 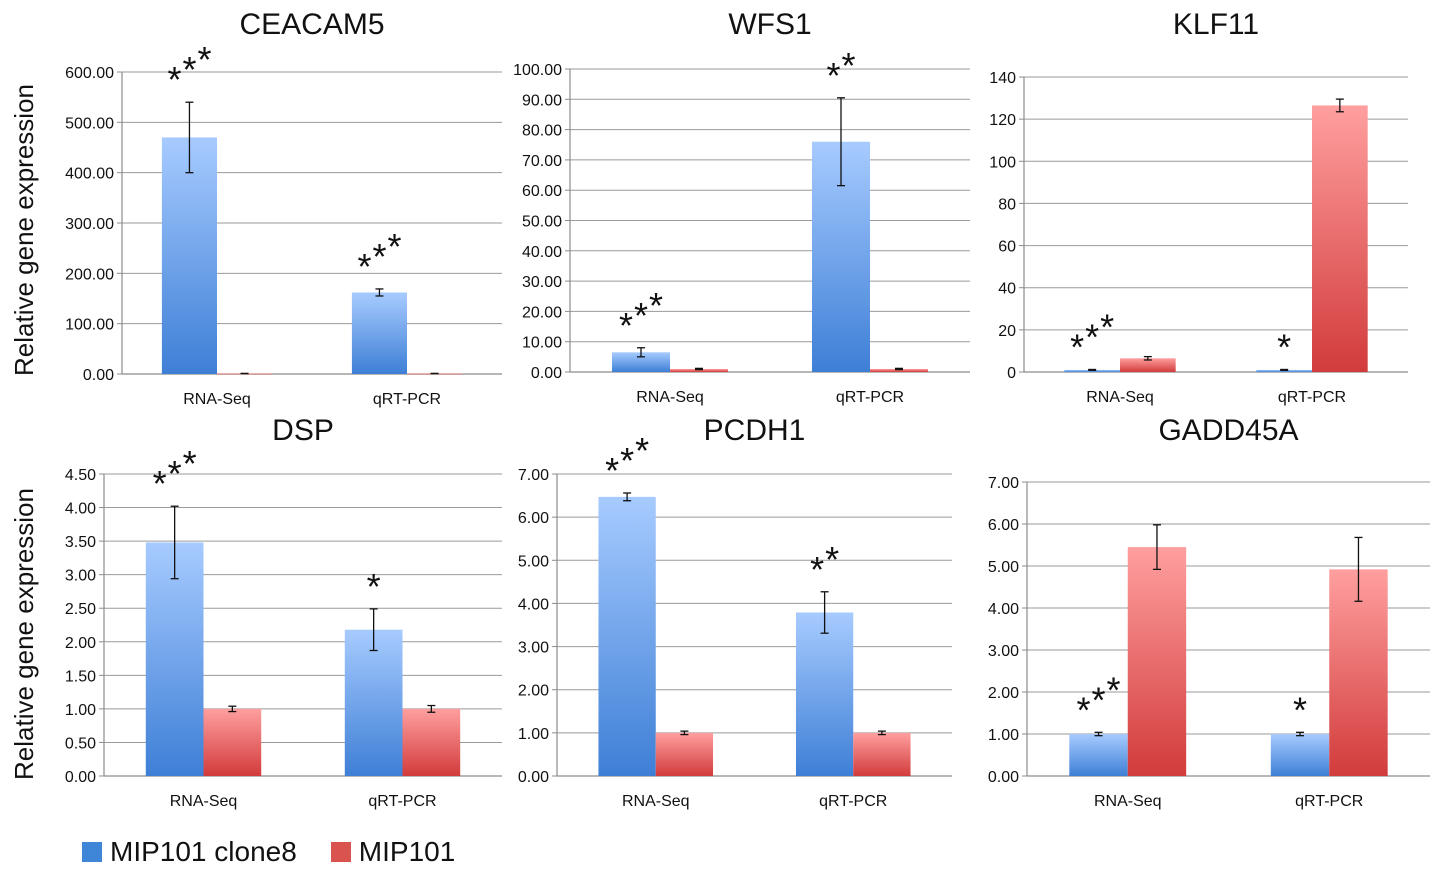 What do you see at coordinates (24, 230) in the screenshot?
I see `y-axis-label-top: Relative gene expression` at bounding box center [24, 230].